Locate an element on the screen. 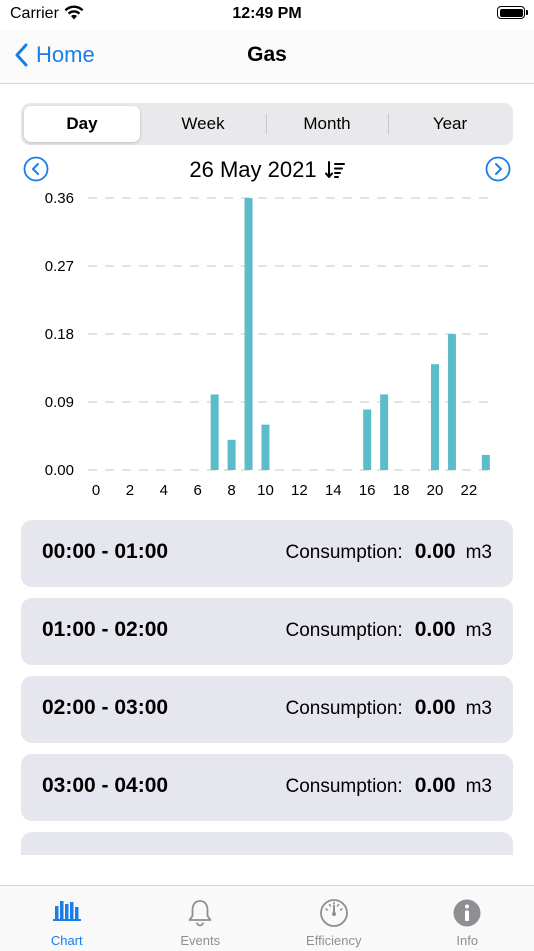 Image resolution: width=534 pixels, height=951 pixels. x-tick-label: 2 is located at coordinates (130, 490).